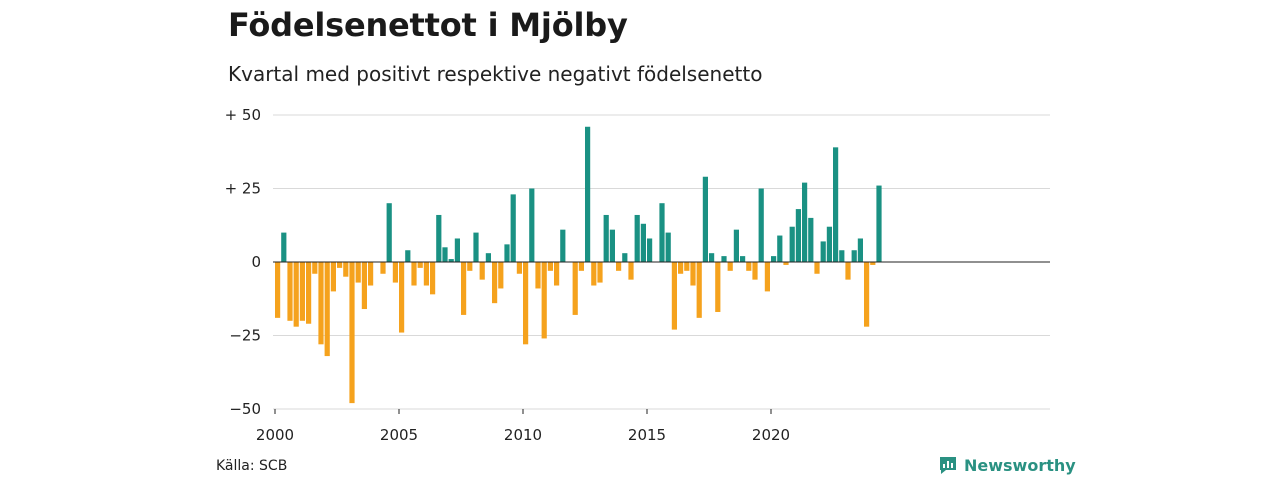  What do you see at coordinates (243, 189) in the screenshot?
I see `y-tick-label: + 25` at bounding box center [243, 189].